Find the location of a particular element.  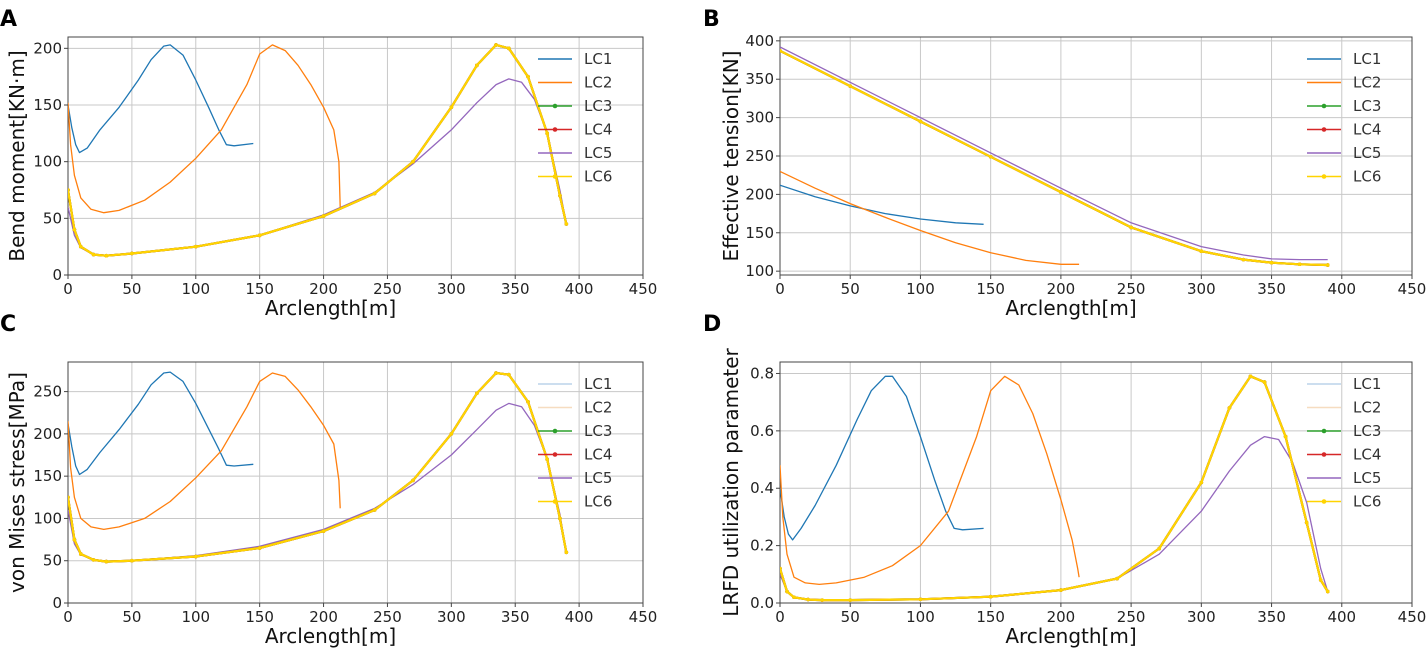

legend-label-lc4: LC4 is located at coordinates (598, 130).